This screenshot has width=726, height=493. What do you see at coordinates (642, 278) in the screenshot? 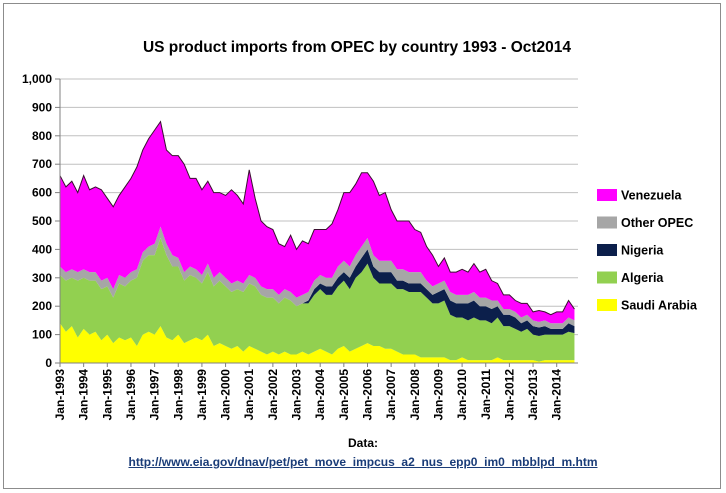
I see `legend-label-algeria: Algeria` at bounding box center [642, 278].